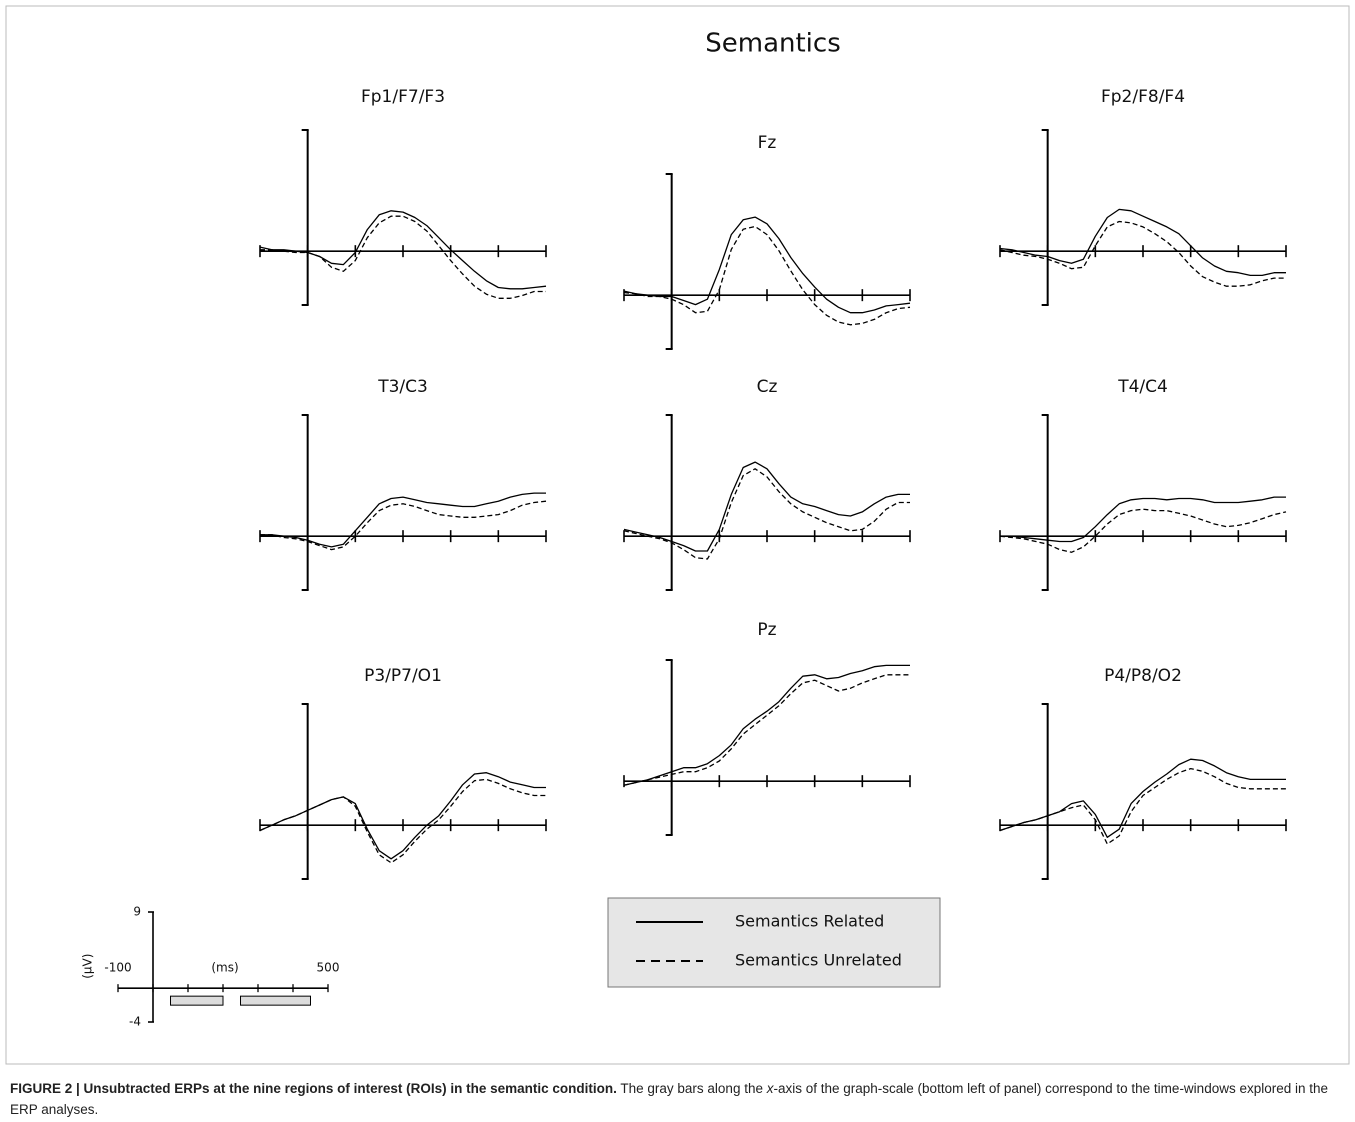 This screenshot has height=1122, width=1355. I want to click on scale-y-tick-label: -4, so click(135, 1022).